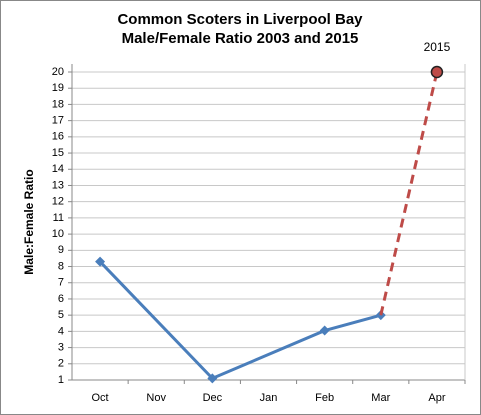  Describe the element at coordinates (409, 193) in the screenshot. I see `series-line` at that location.